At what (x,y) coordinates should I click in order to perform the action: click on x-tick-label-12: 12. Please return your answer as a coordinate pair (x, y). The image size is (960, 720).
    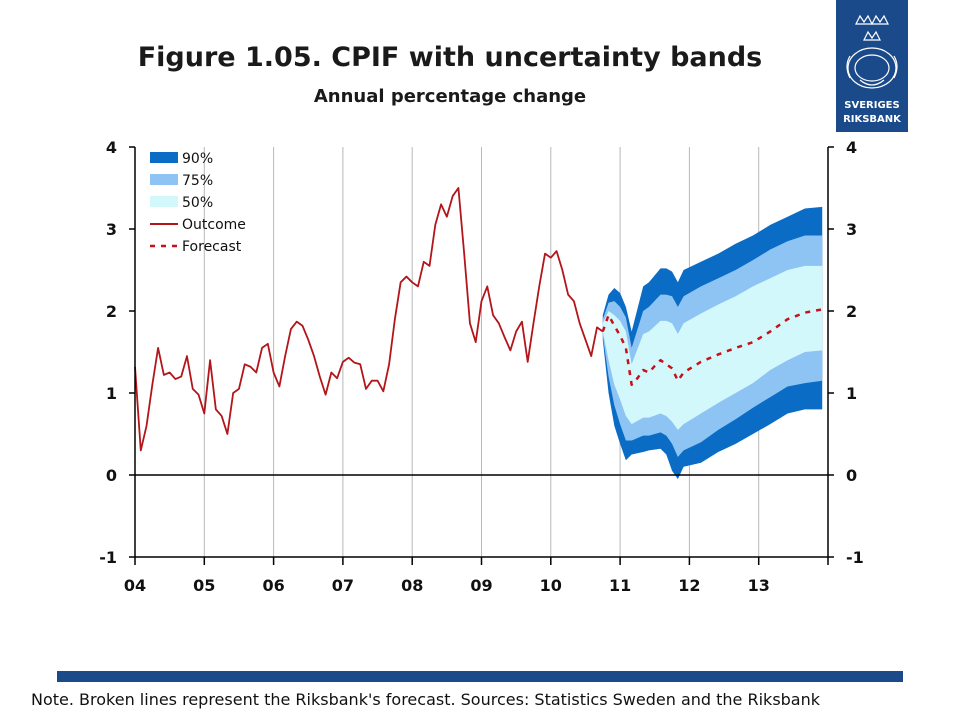
    Looking at the image, I should click on (689, 585).